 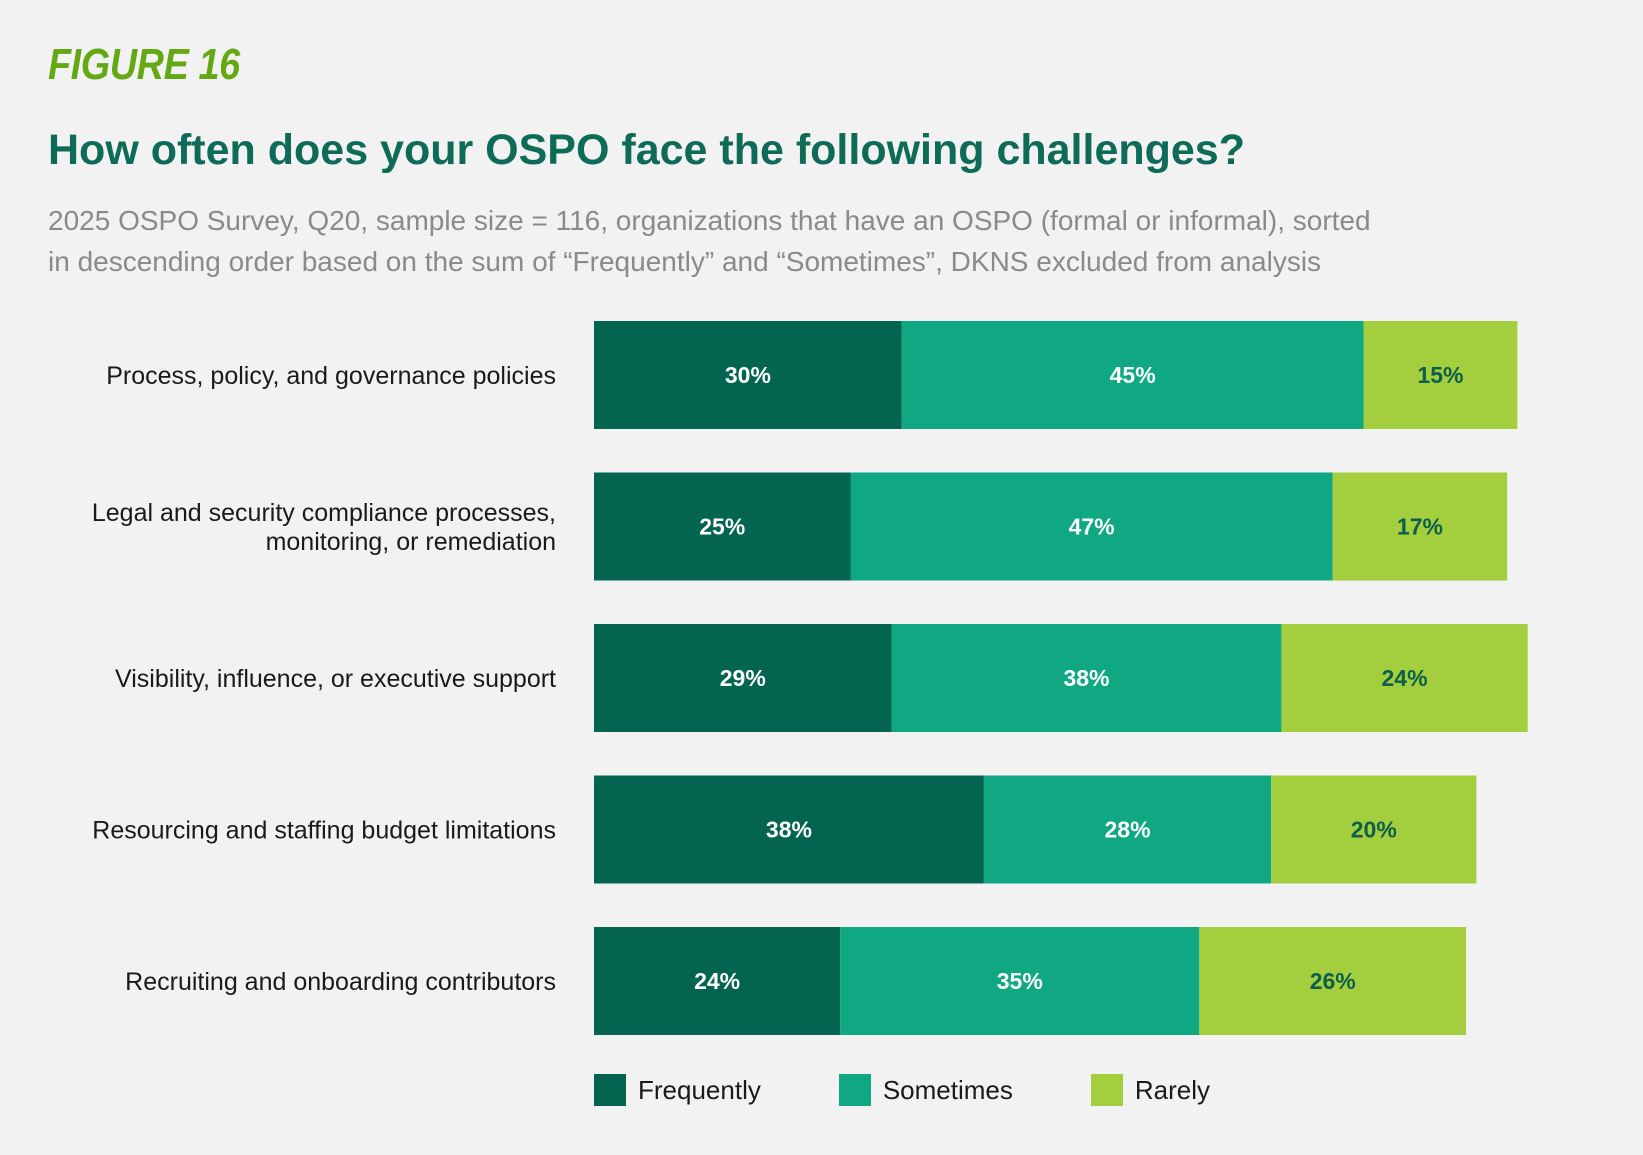 I want to click on data-label: 47%, so click(x=1092, y=527).